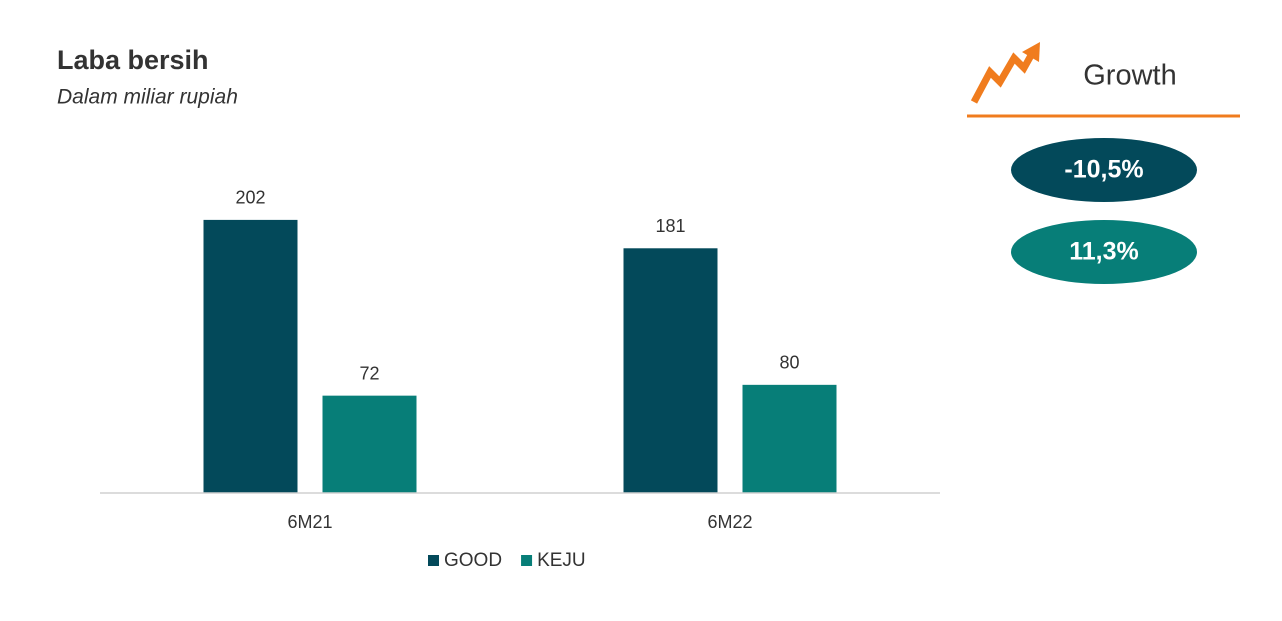 The width and height of the screenshot is (1282, 621). I want to click on data-label: 72, so click(369, 373).